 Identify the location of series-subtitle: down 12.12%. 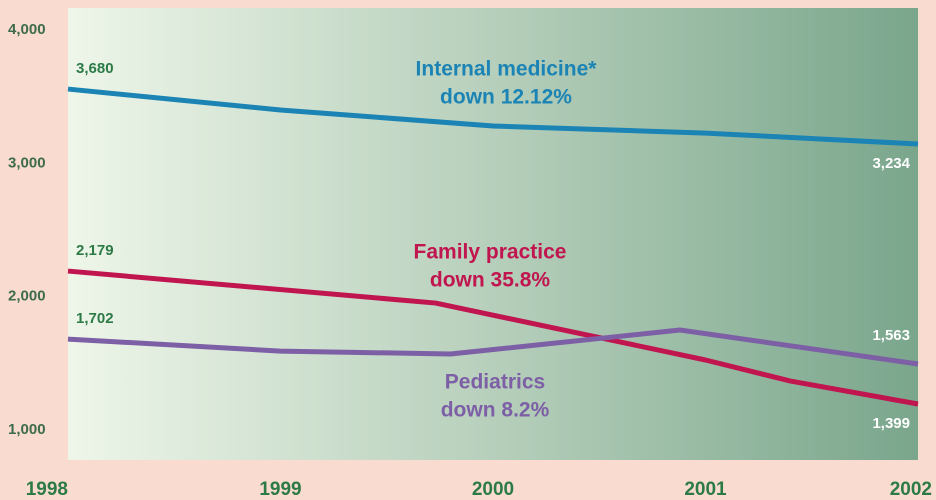
(506, 97).